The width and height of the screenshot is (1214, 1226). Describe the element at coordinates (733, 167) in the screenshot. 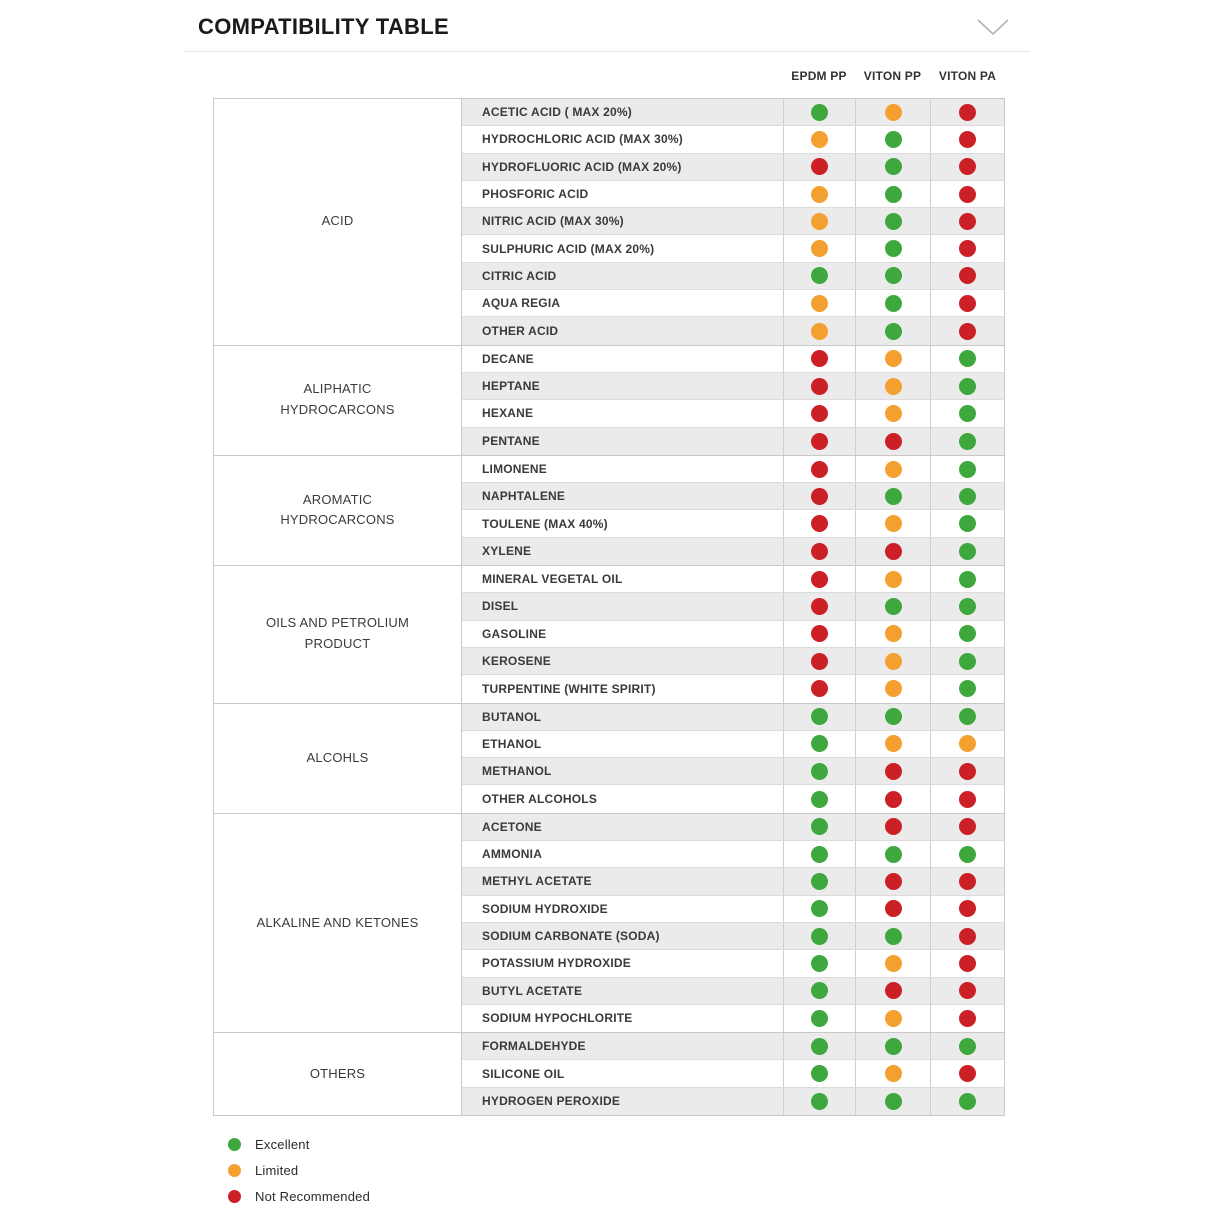

I see `table-row: HYDROFLUORIC ACID (MAX 20%)` at that location.